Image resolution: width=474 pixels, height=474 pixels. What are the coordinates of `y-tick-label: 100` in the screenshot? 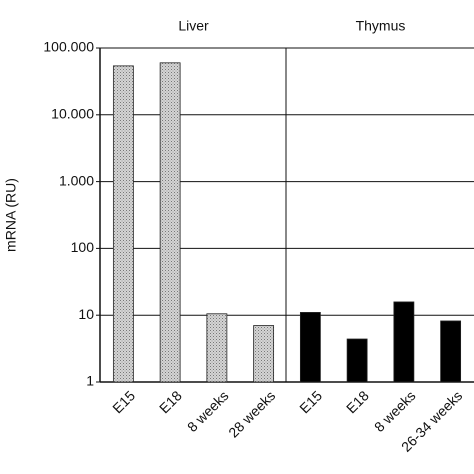 It's located at (83, 247).